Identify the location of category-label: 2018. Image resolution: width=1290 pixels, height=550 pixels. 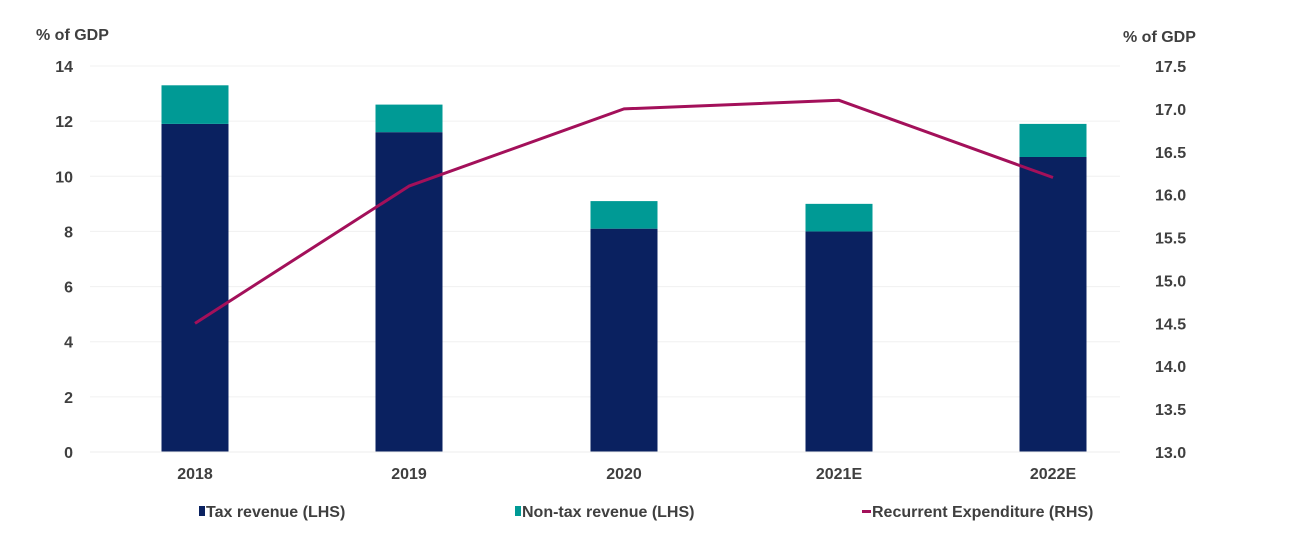
(195, 474).